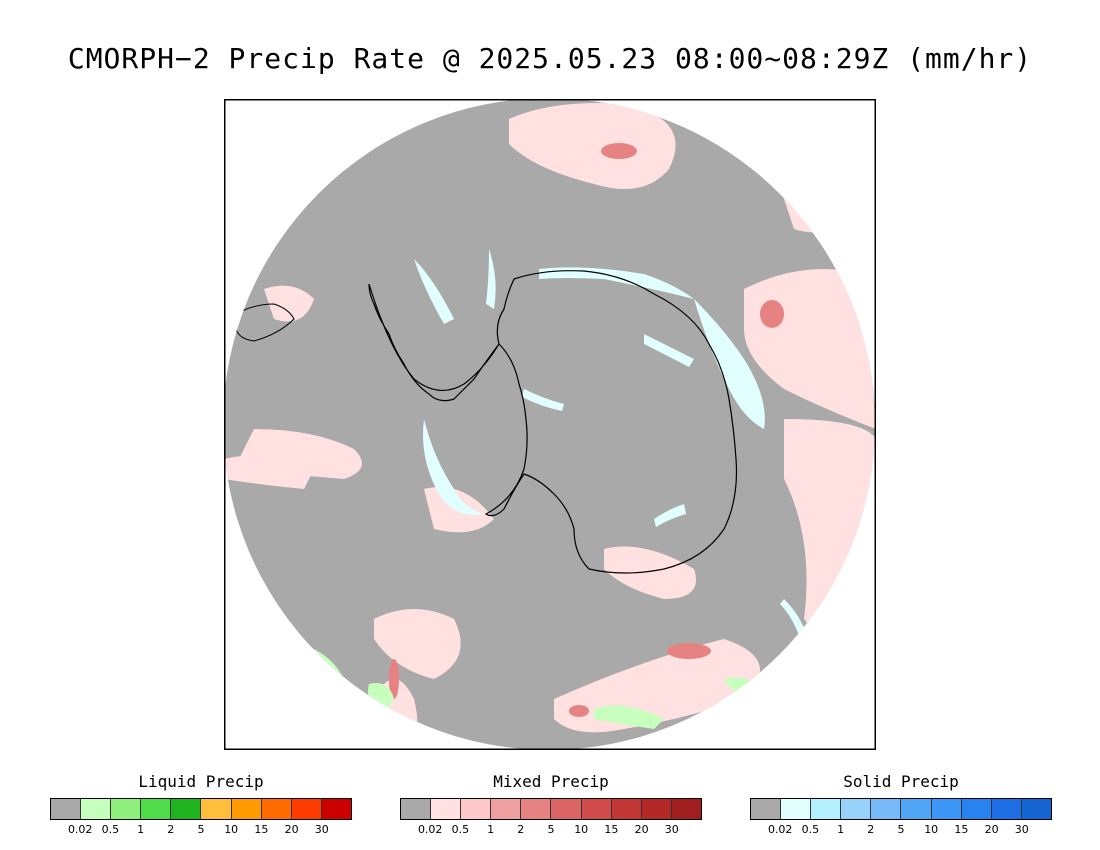  I want to click on mixed-tick-labels: 0.02 0.5 1 2 5 10 15 20 30, so click(551, 830).